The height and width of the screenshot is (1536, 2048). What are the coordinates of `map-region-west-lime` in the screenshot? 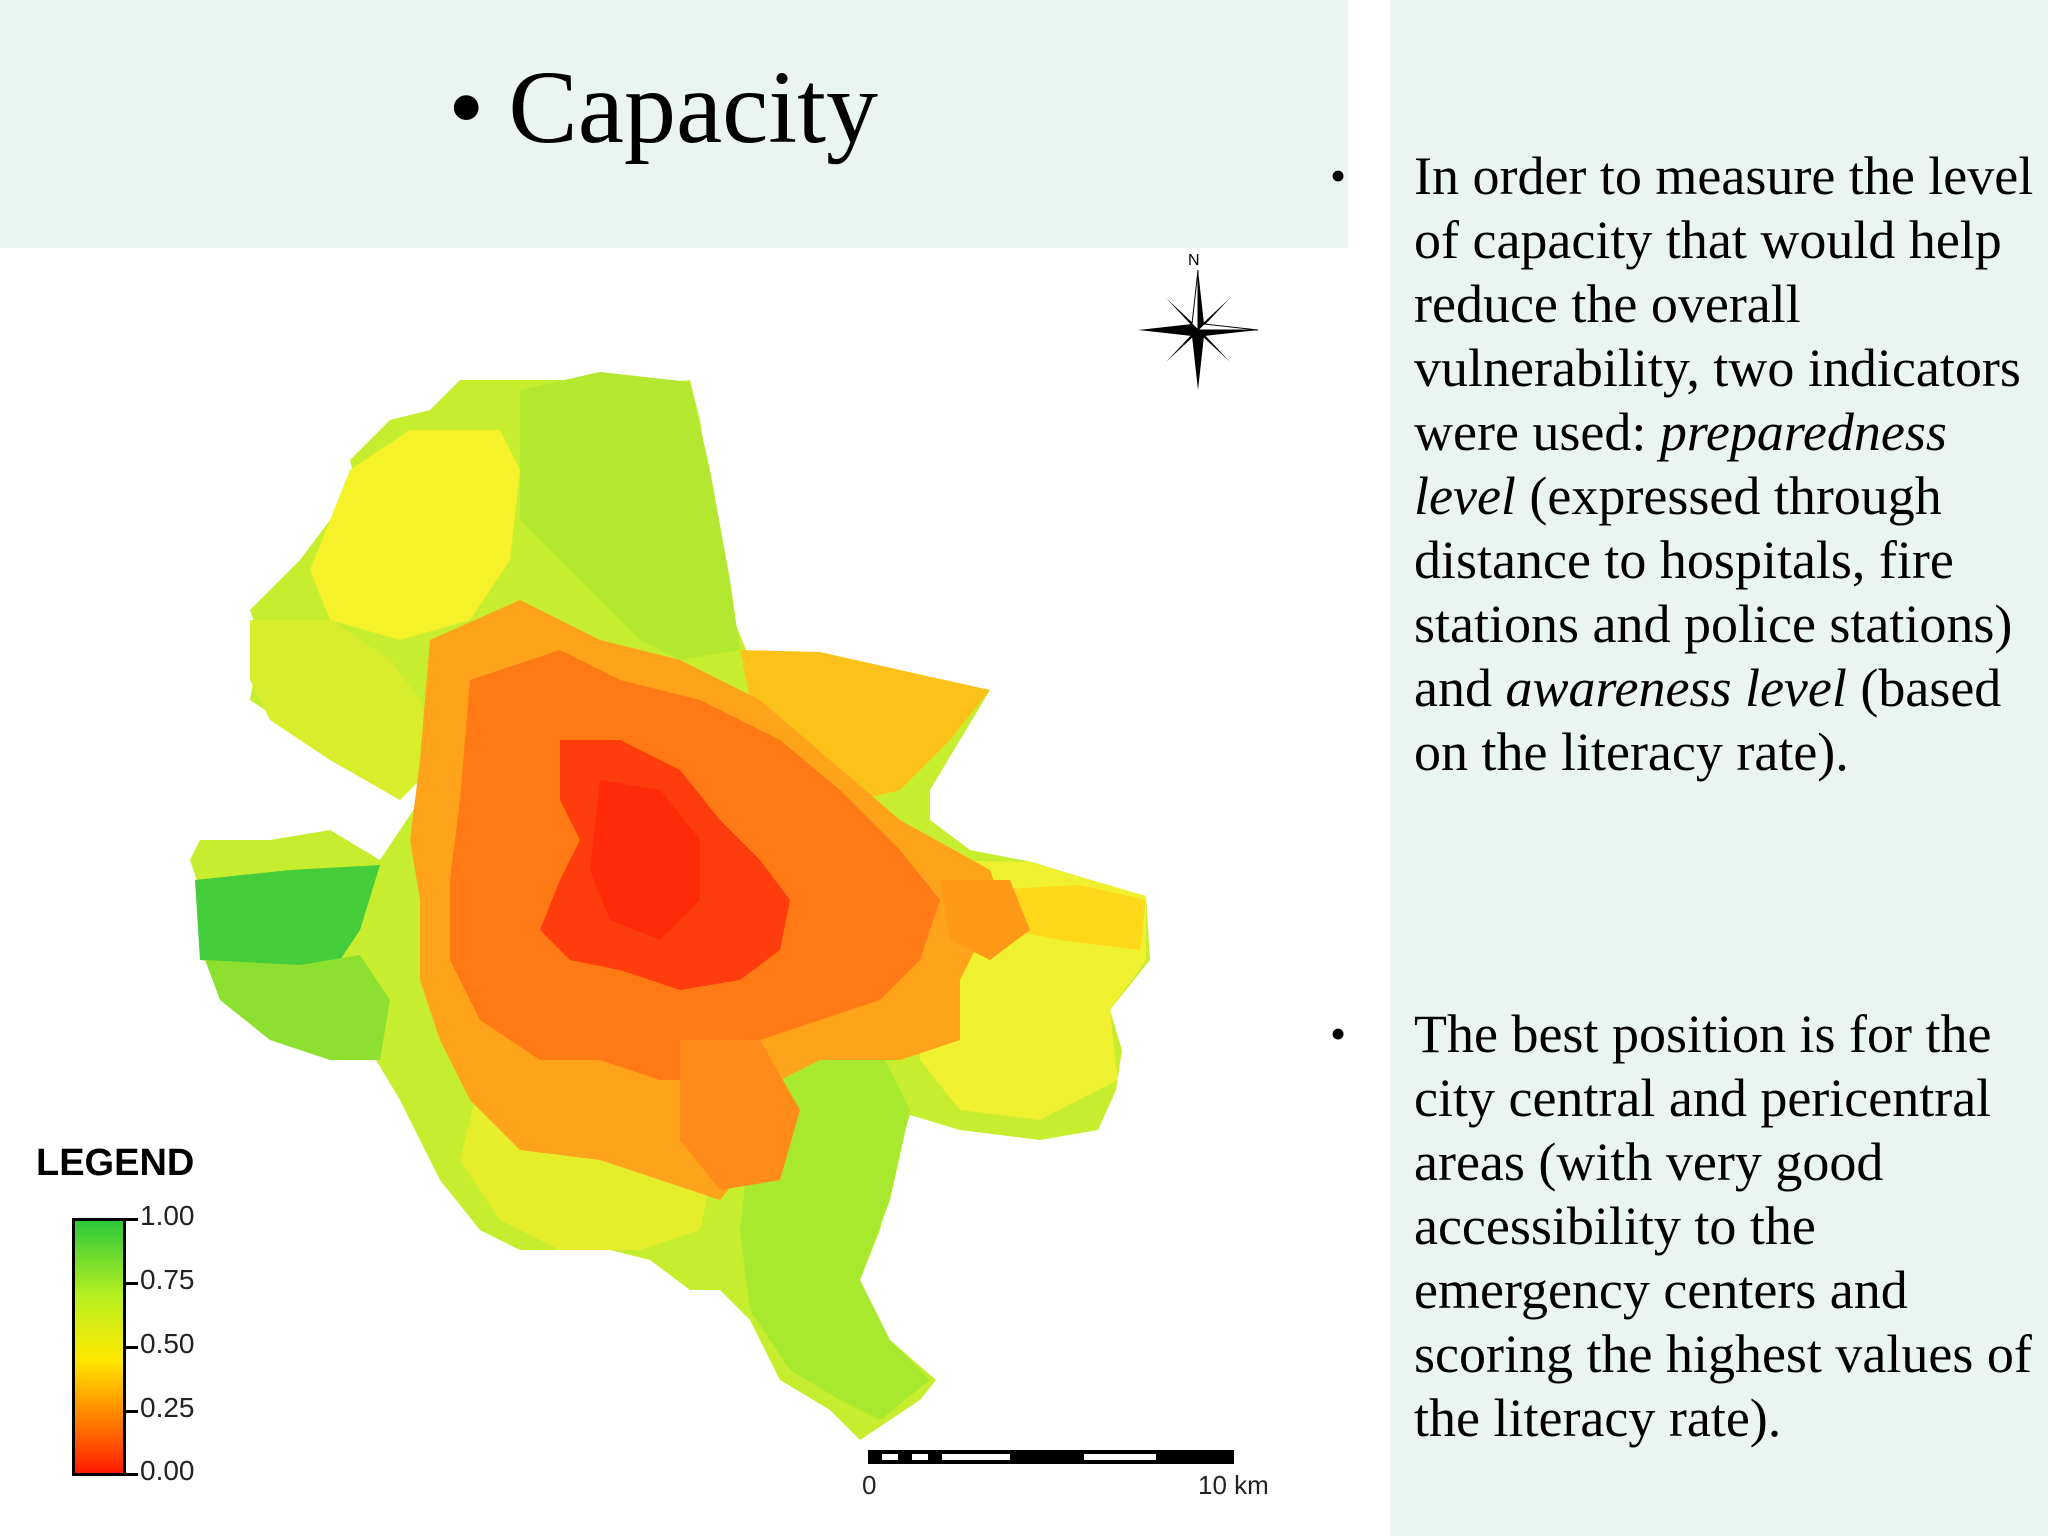 It's located at (297, 1007).